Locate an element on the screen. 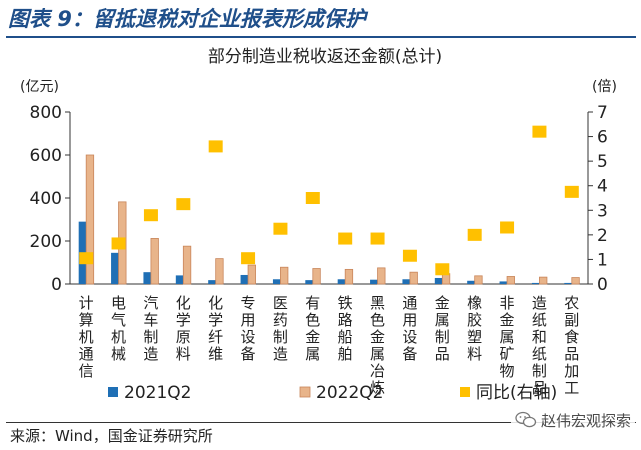 The height and width of the screenshot is (450, 641). legend-2022q2-label: 2022Q2 is located at coordinates (349, 393).